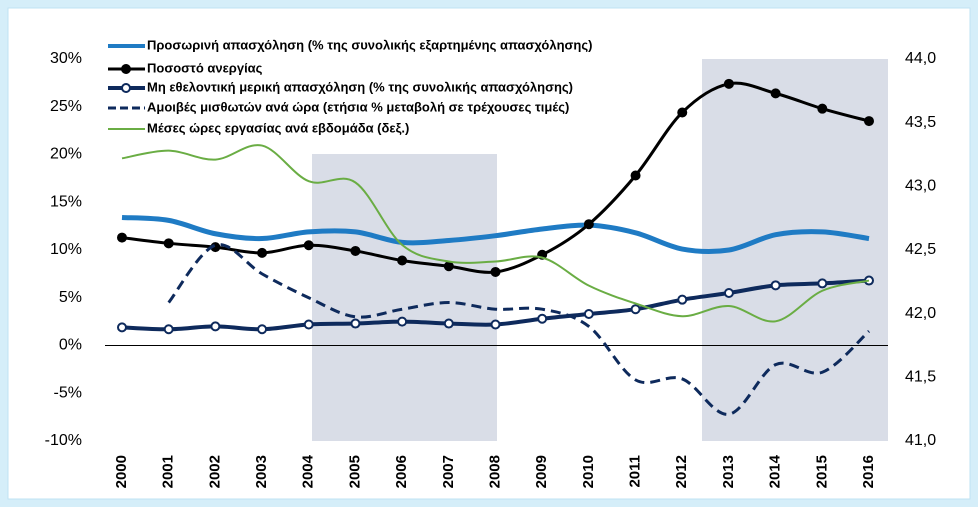 Image resolution: width=978 pixels, height=507 pixels. I want to click on shaded-period, so click(404, 297).